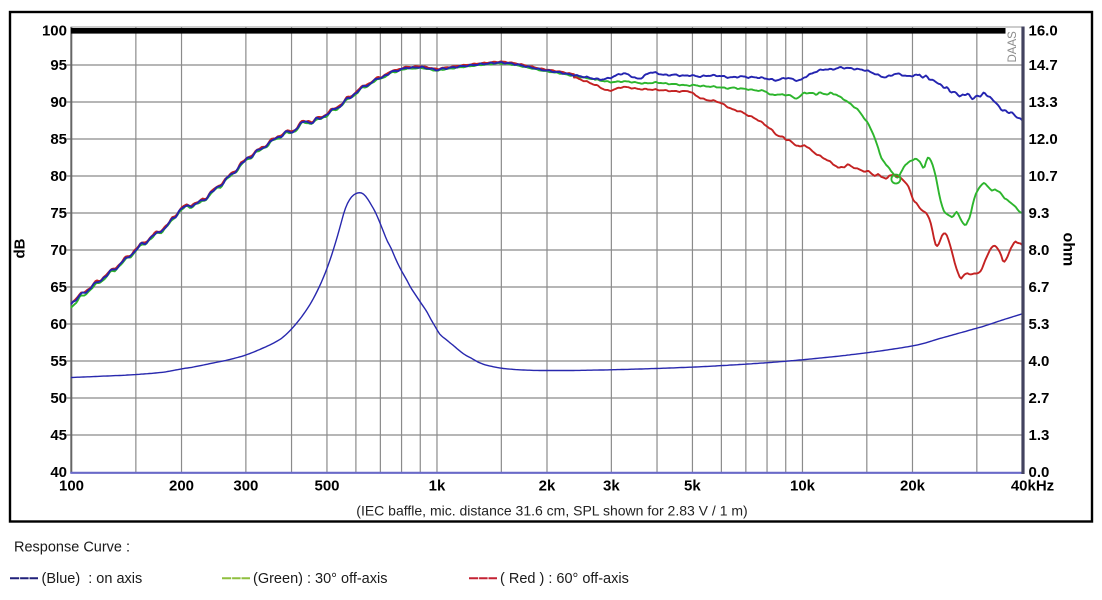  Describe the element at coordinates (1039, 324) in the screenshot. I see `svg-text: 5.3` at that location.